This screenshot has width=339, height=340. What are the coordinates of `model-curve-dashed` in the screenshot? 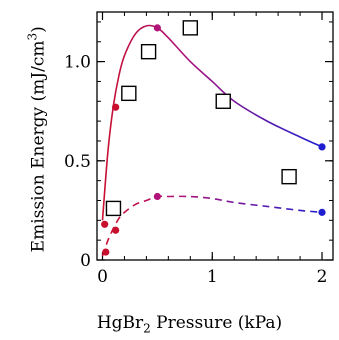 It's located at (212, 226).